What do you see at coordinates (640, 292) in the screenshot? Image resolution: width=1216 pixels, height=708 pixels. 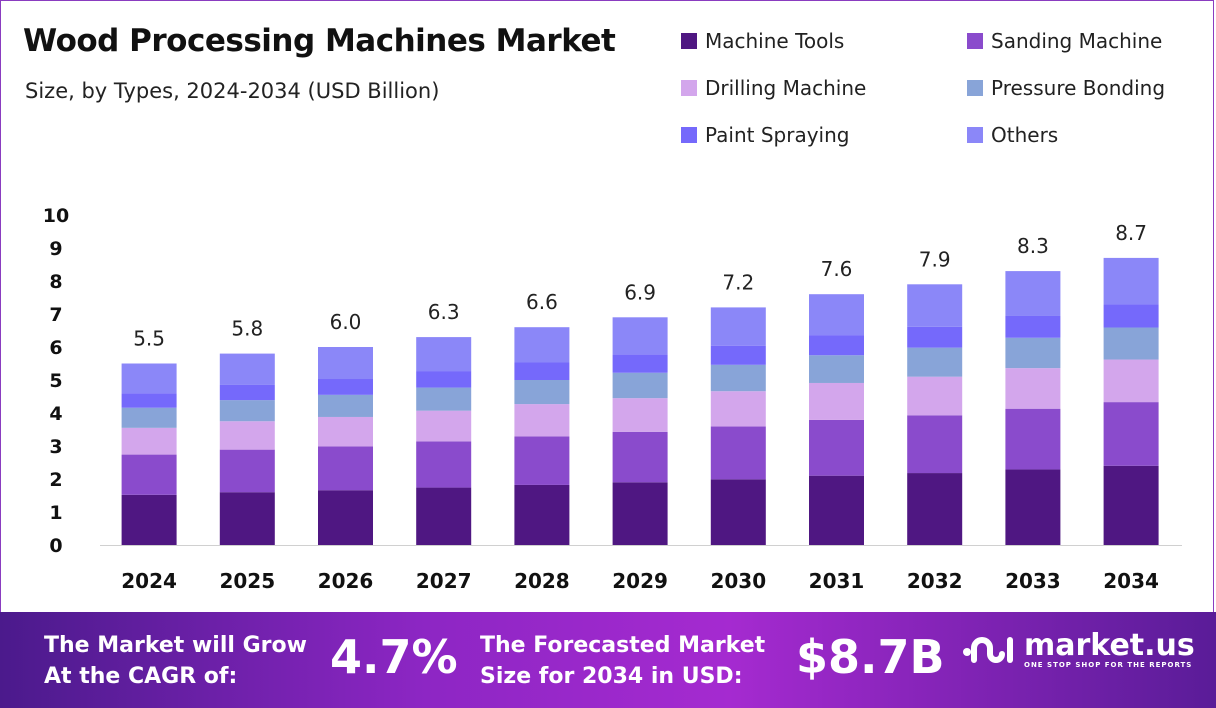 I see `bar-total-label: 6.9` at bounding box center [640, 292].